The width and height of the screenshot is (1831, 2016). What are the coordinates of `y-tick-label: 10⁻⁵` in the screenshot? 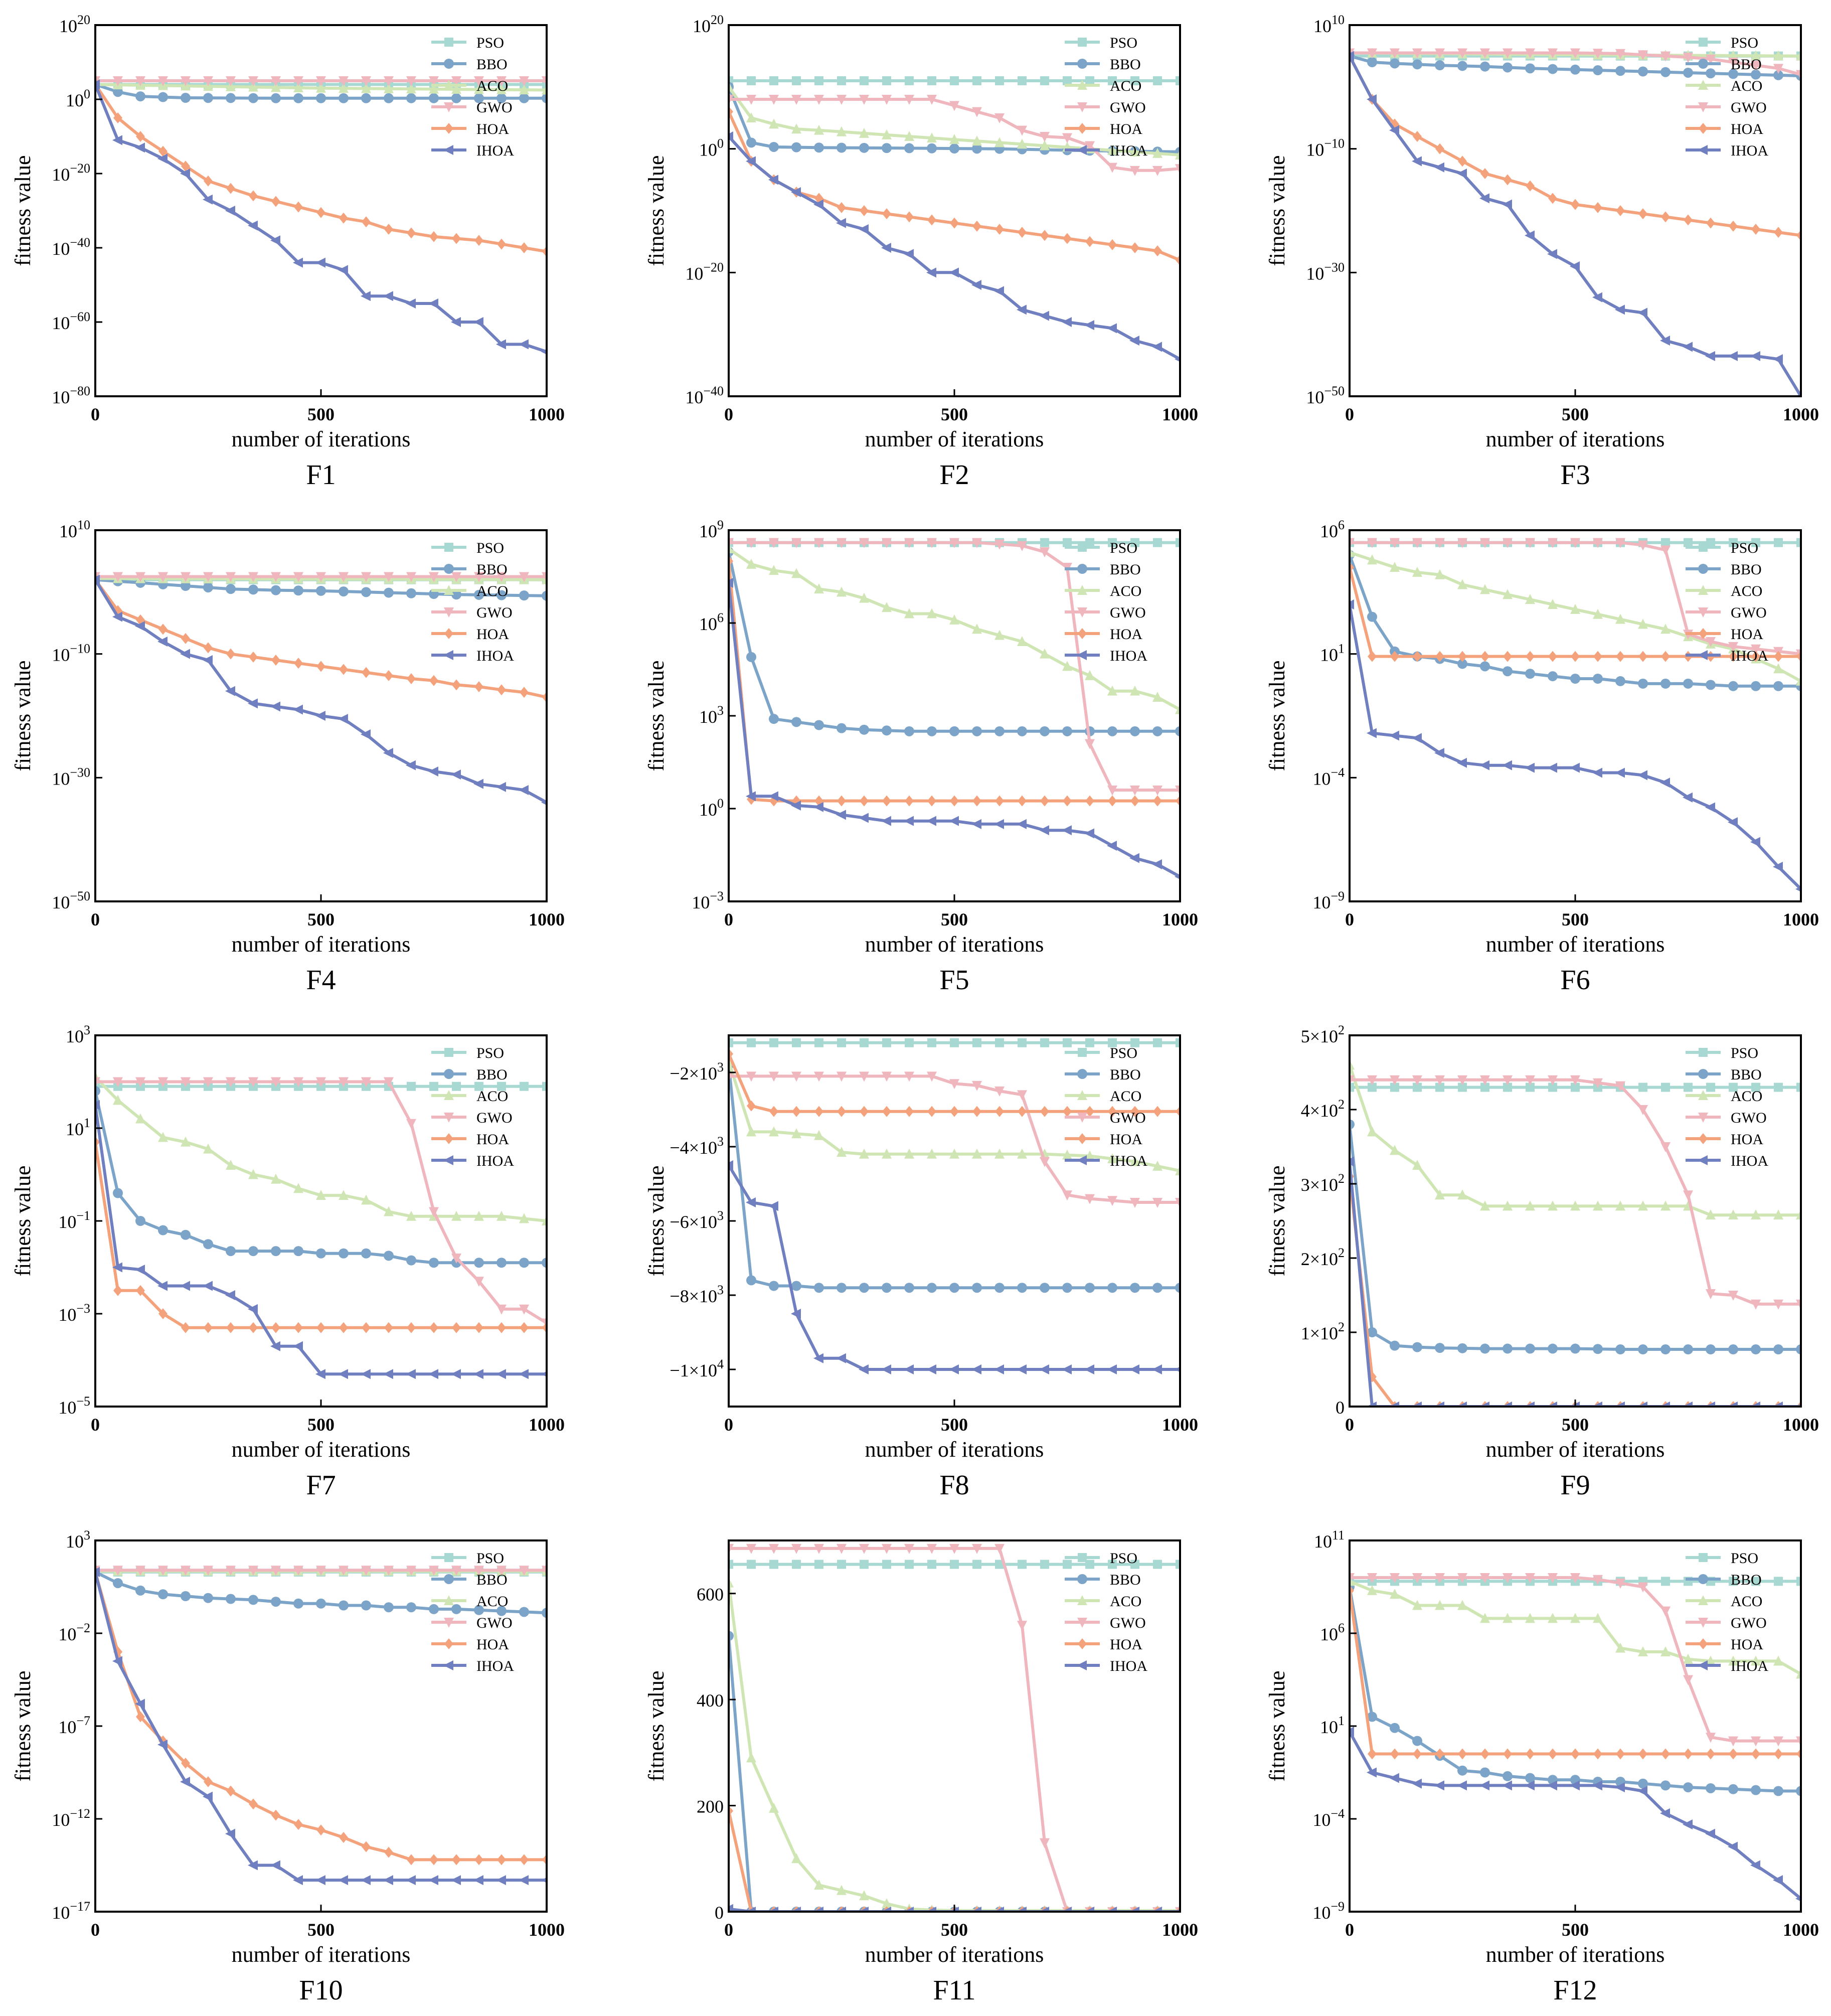 It's located at (74, 1406).